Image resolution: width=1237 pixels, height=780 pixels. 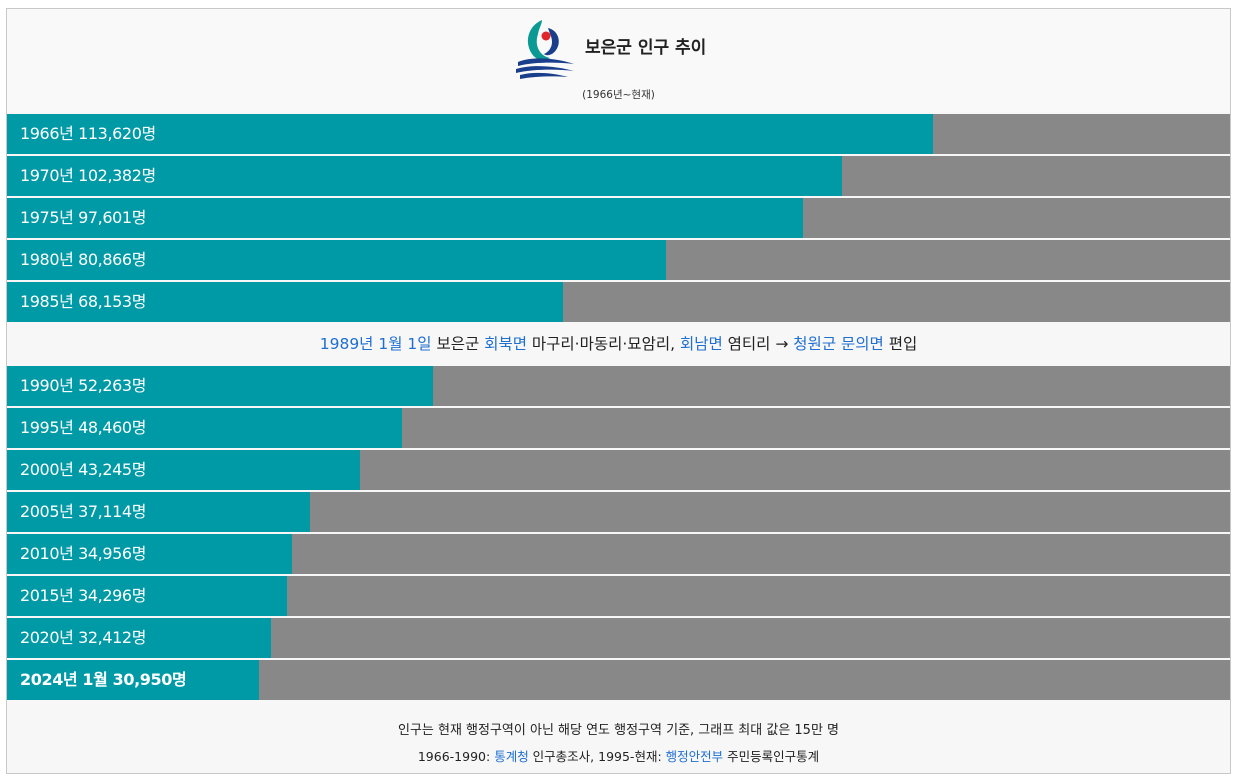 What do you see at coordinates (603, 344) in the screenshot?
I see `note-text: 마구리·마동리·묘암리,` at bounding box center [603, 344].